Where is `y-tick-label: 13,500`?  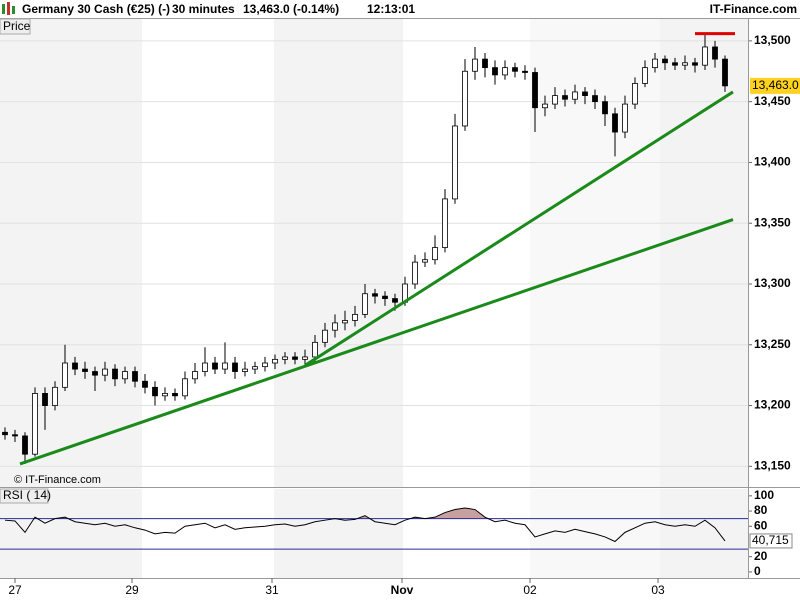 y-tick-label: 13,500 is located at coordinates (772, 40).